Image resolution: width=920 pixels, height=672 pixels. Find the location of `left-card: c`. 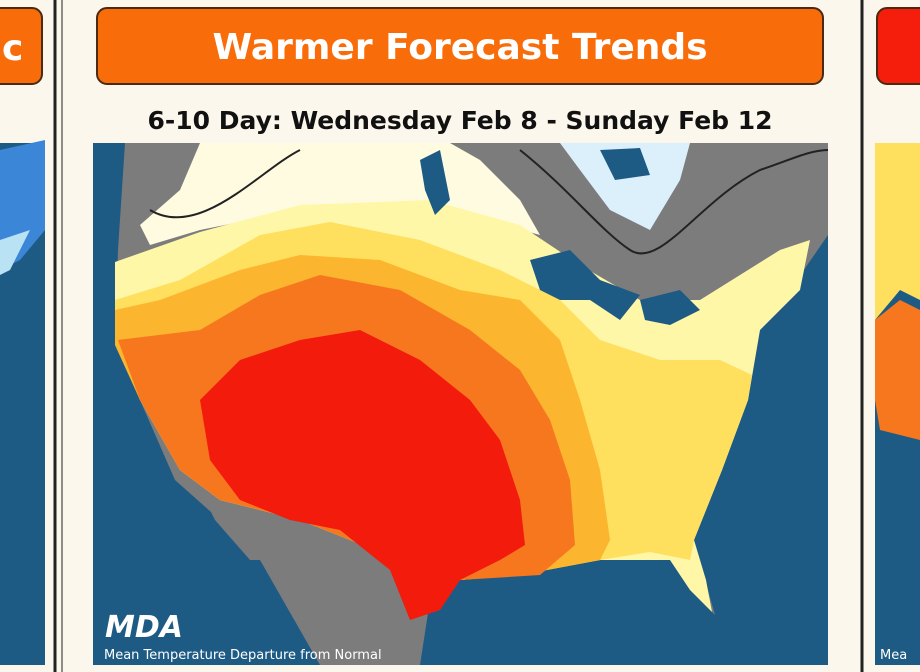

left-card: c is located at coordinates (22, 336).